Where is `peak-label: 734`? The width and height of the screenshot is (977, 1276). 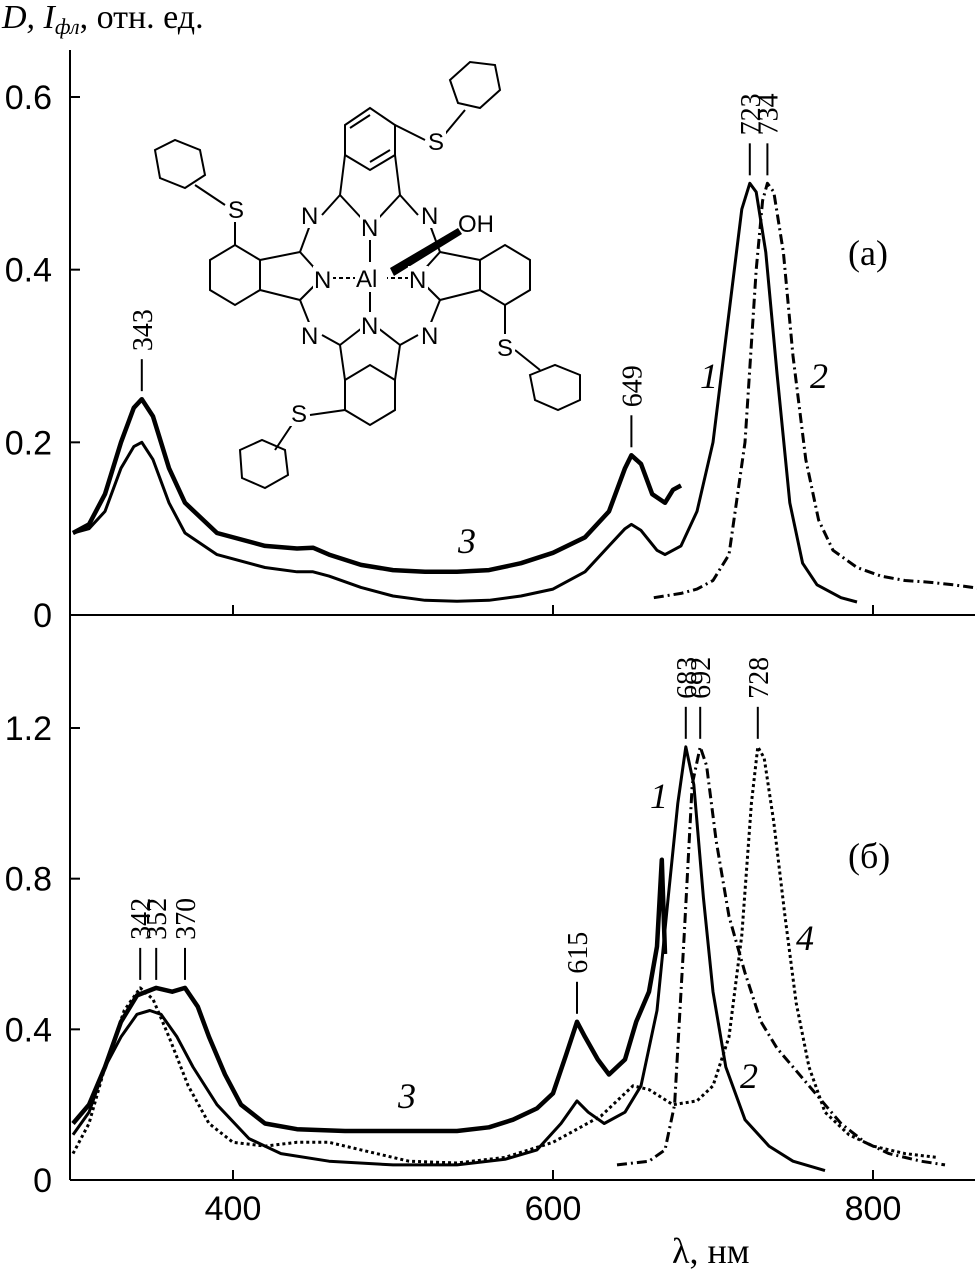
peak-label: 734 is located at coordinates (768, 114).